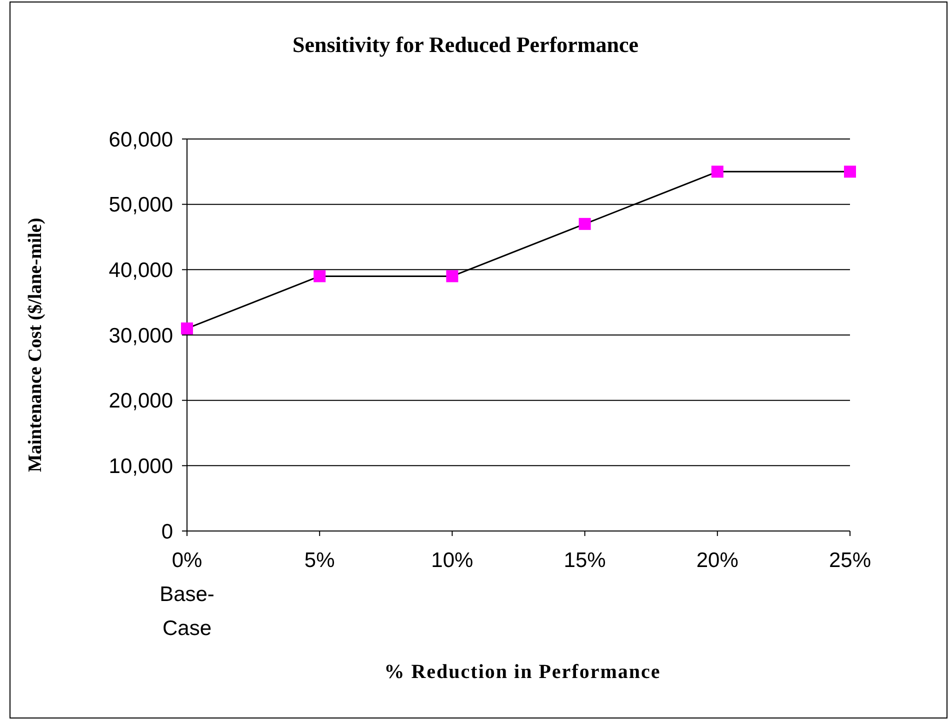 This screenshot has height=721, width=951. Describe the element at coordinates (319, 560) in the screenshot. I see `x-tick-label: 5%` at that location.